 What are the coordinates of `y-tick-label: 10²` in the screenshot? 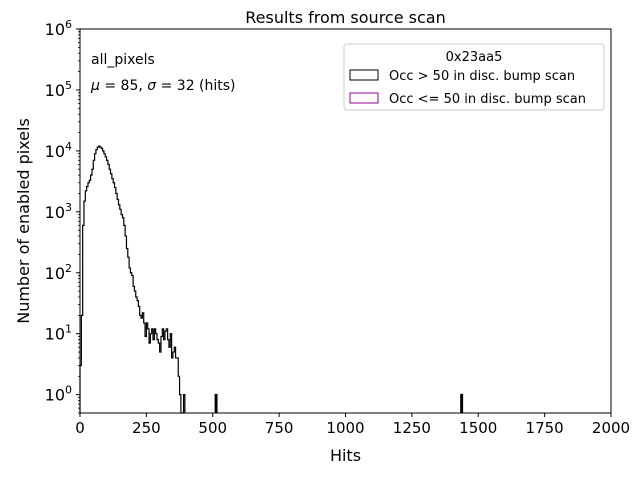 It's located at (58, 272).